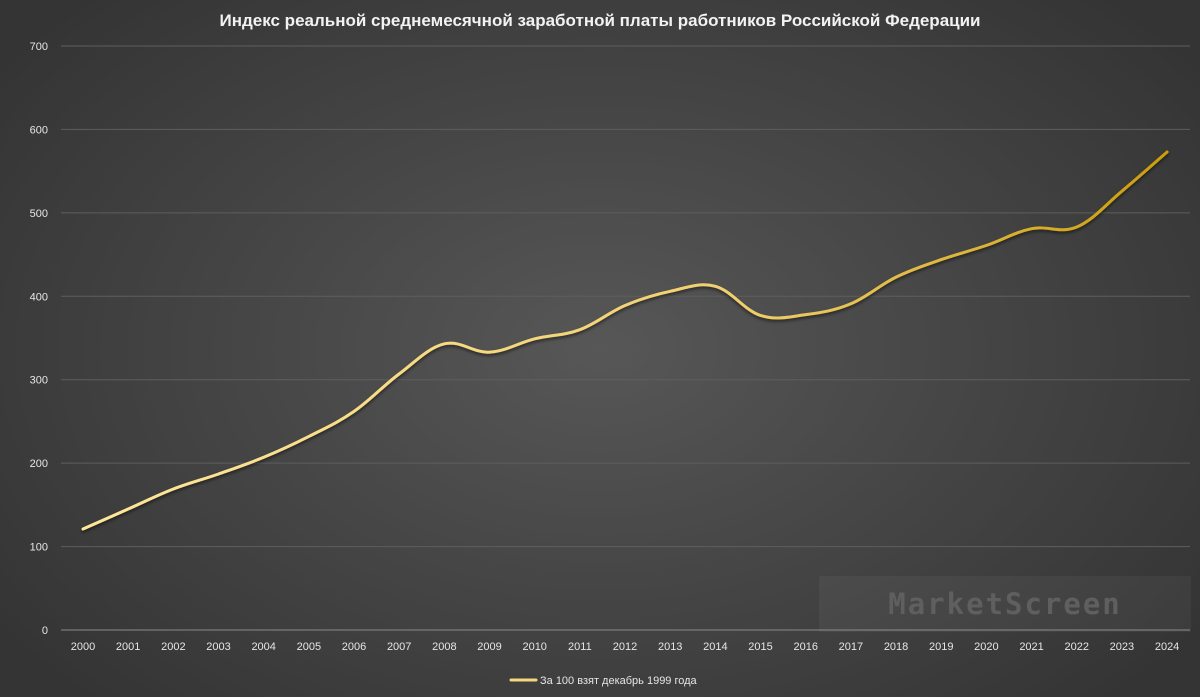 This screenshot has width=1200, height=697. I want to click on x-tick-label: 2018, so click(896, 647).